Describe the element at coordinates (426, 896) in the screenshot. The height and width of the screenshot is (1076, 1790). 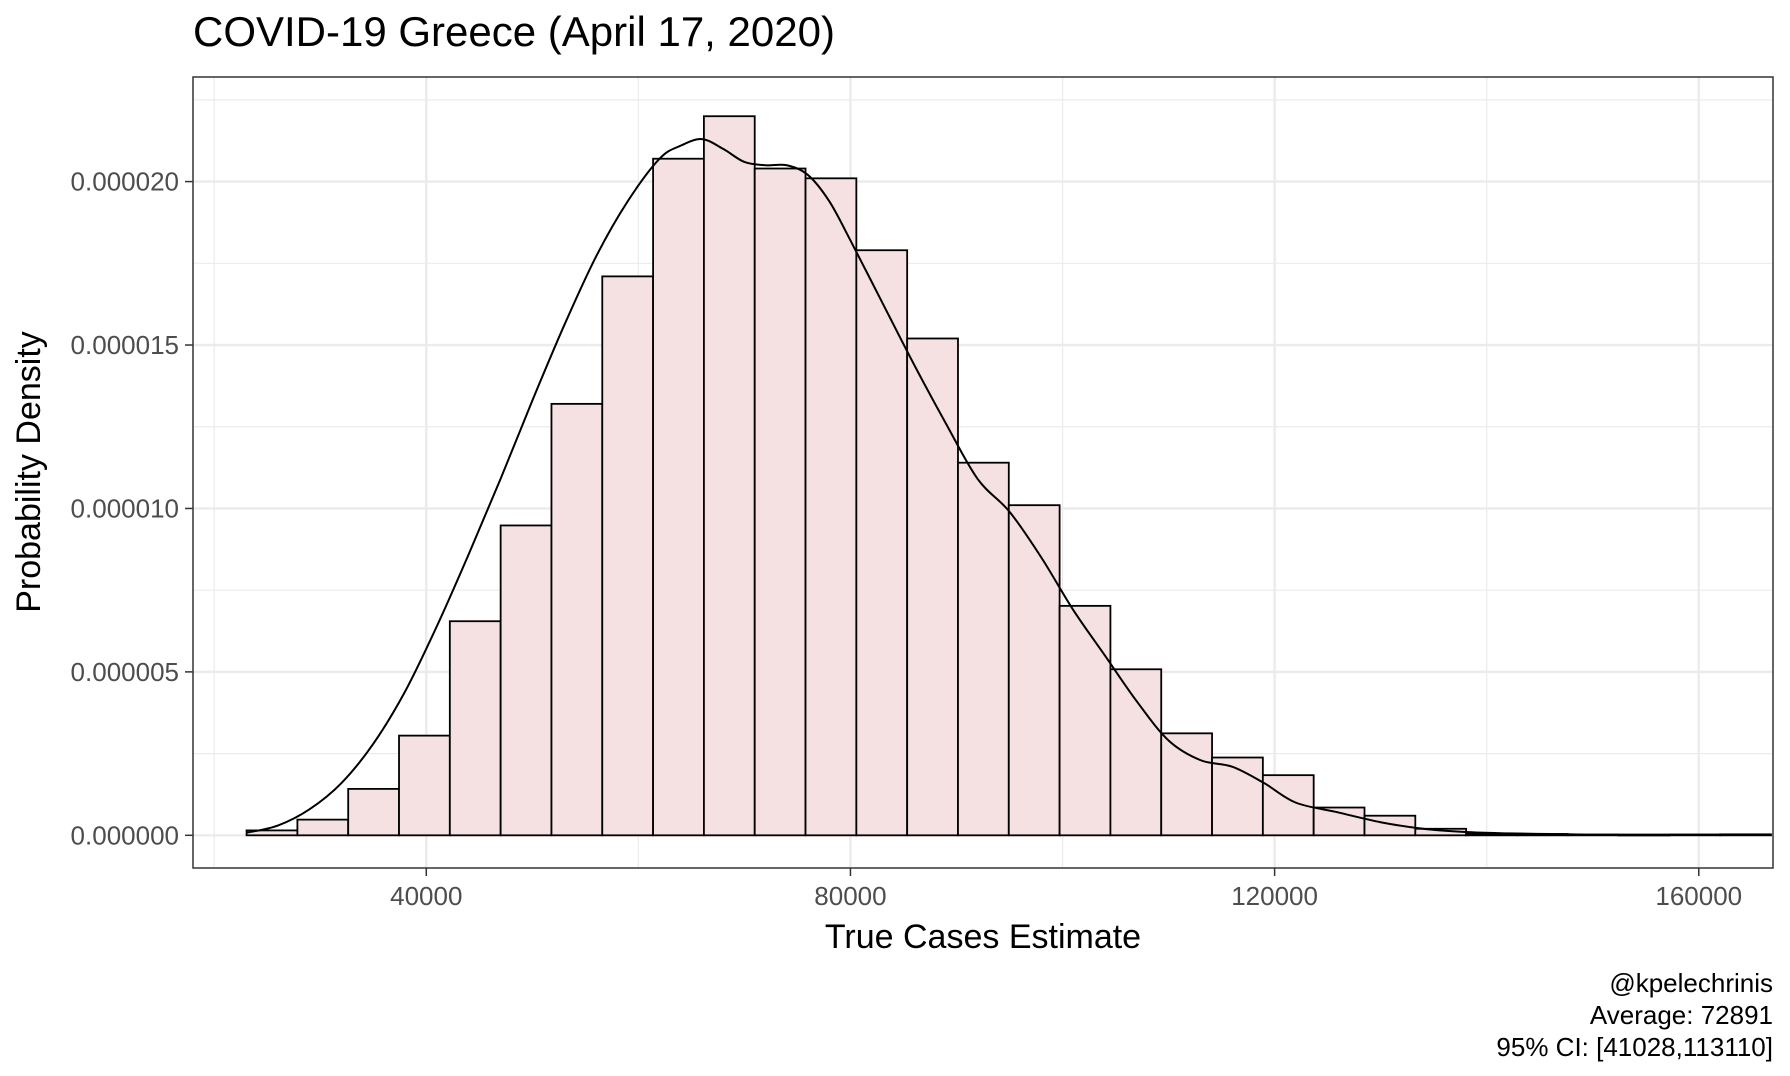
I see `x-tick-label: 40000` at that location.